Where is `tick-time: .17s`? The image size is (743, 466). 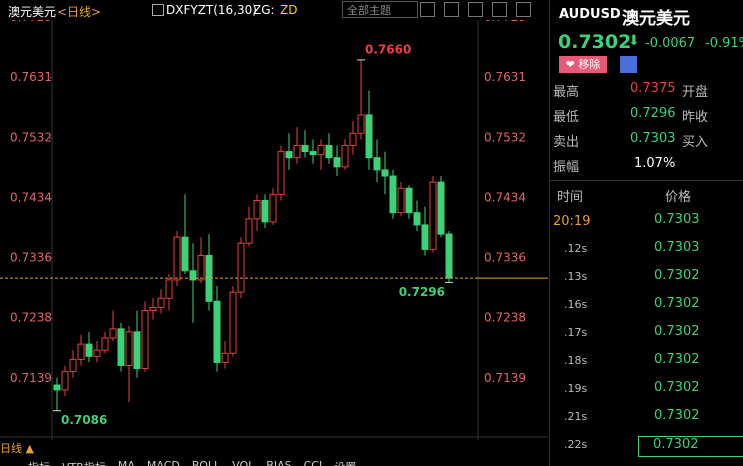
tick-time: .17s is located at coordinates (576, 332).